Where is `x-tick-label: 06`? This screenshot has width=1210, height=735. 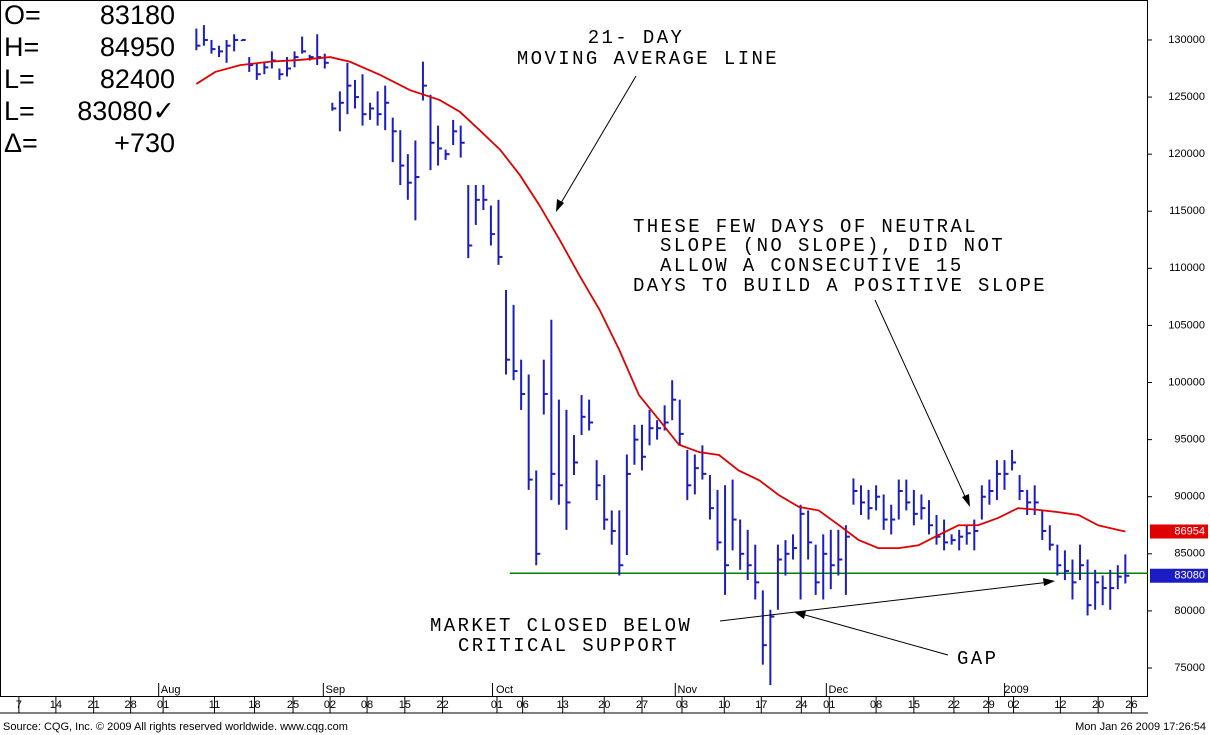 x-tick-label: 06 is located at coordinates (523, 705).